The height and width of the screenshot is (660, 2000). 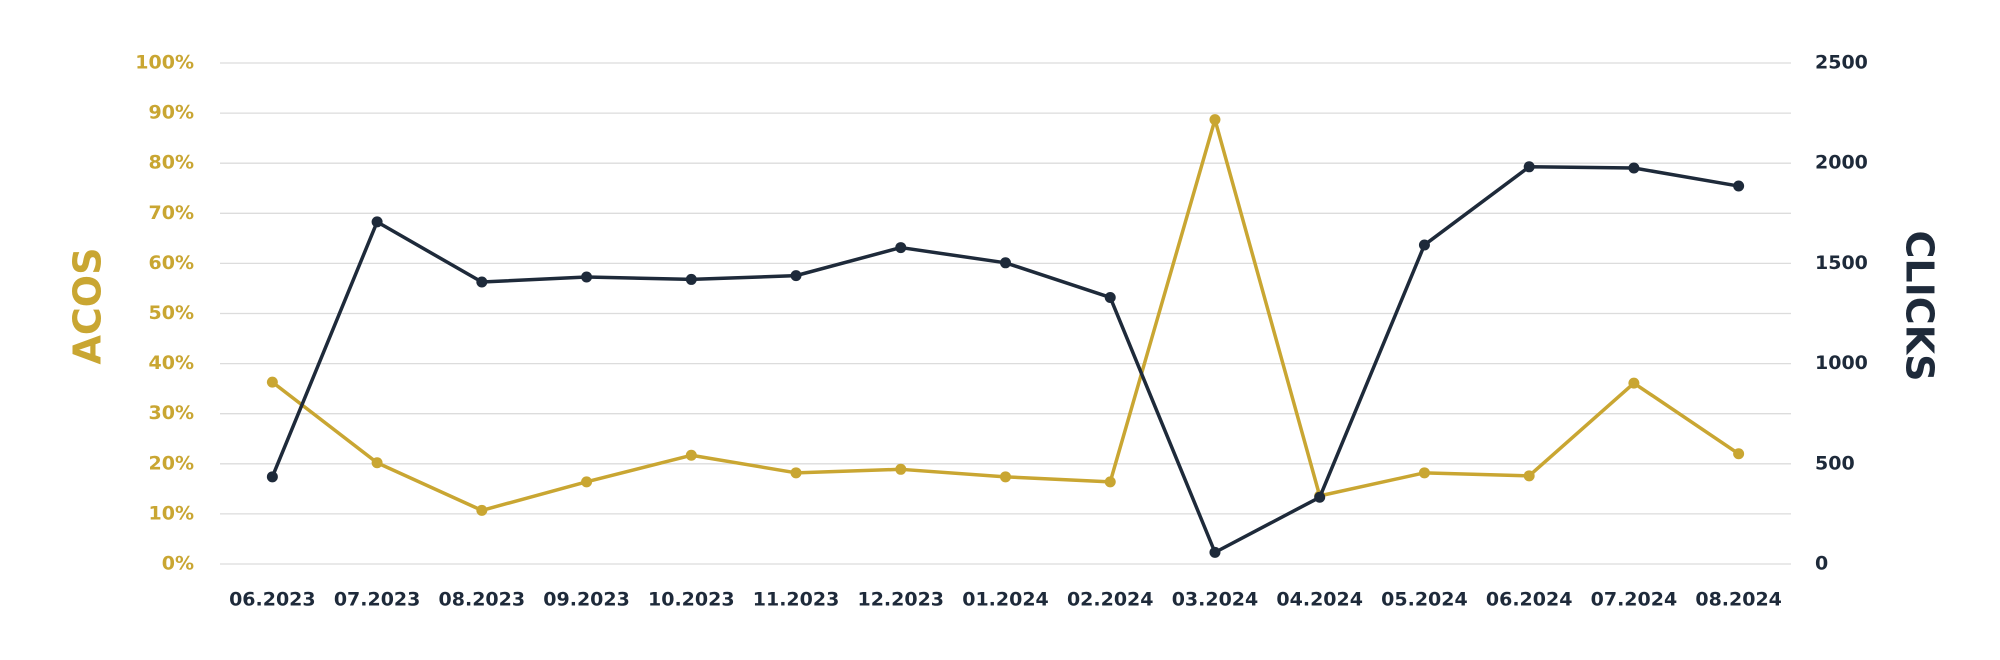 I want to click on y-axis-title: ACOS, so click(x=88, y=306).